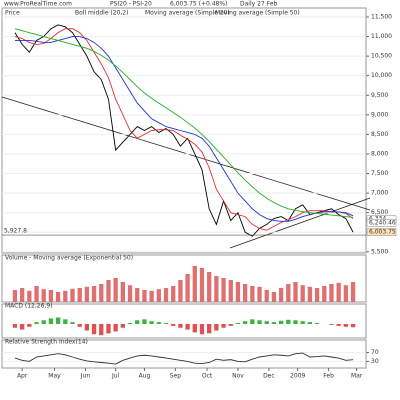 Image resolution: width=400 pixels, height=400 pixels. What do you see at coordinates (300, 223) in the screenshot?
I see `trend-line` at bounding box center [300, 223].